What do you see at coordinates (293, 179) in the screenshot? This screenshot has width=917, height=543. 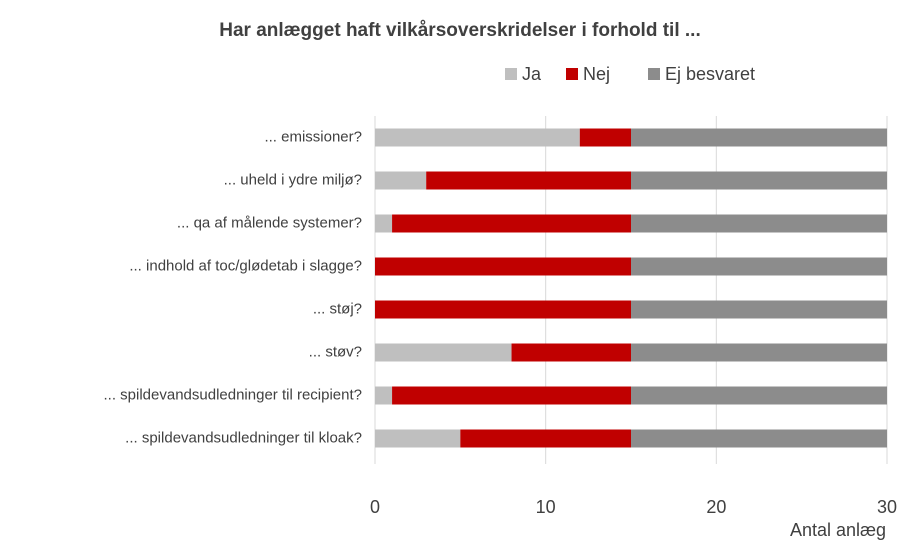 I see `y-tick-label: ... uheld i ydre miljø?` at bounding box center [293, 179].